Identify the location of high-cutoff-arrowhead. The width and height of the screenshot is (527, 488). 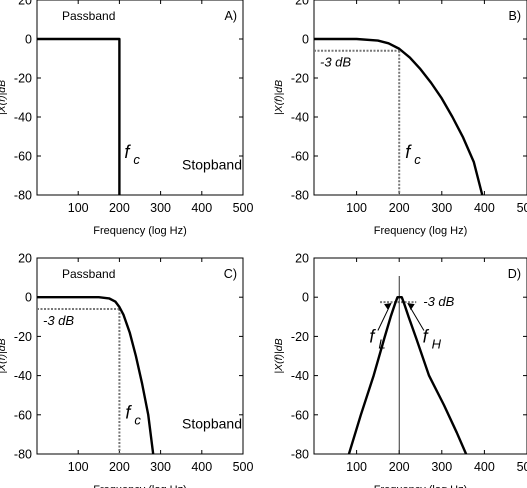
(411, 307).